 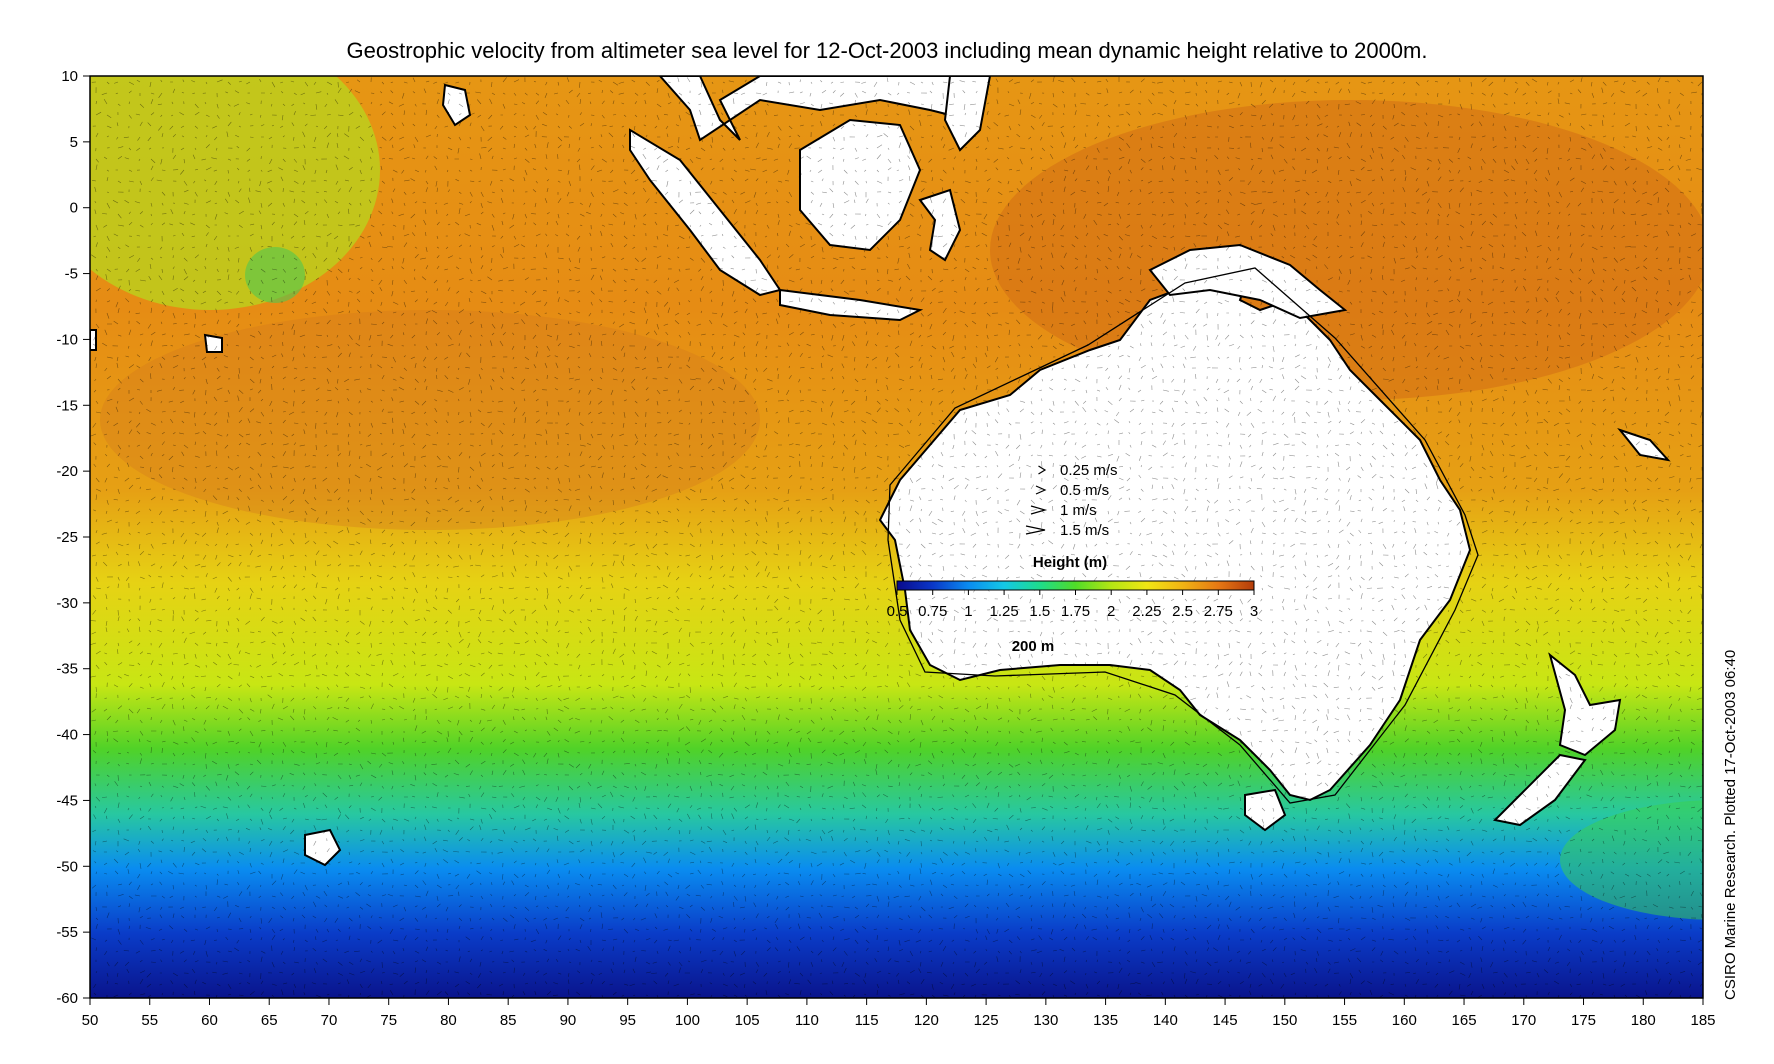 I want to click on isobath-label: 200 m, so click(x=1033, y=646).